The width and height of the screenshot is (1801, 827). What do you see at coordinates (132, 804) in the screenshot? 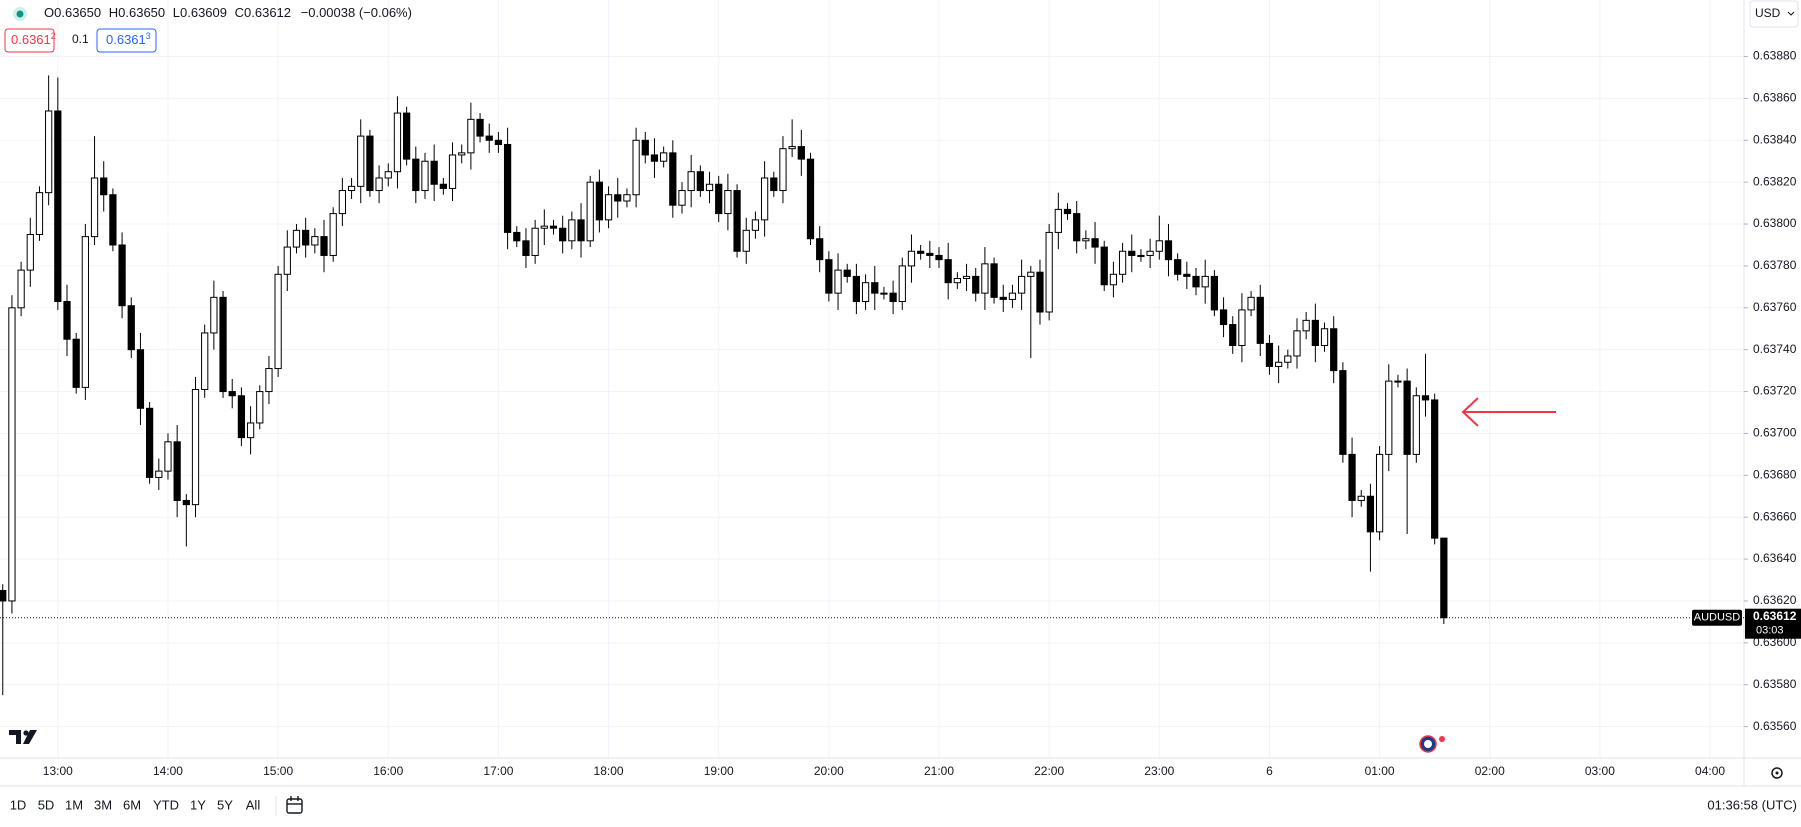
I see `range-button: 6M` at bounding box center [132, 804].